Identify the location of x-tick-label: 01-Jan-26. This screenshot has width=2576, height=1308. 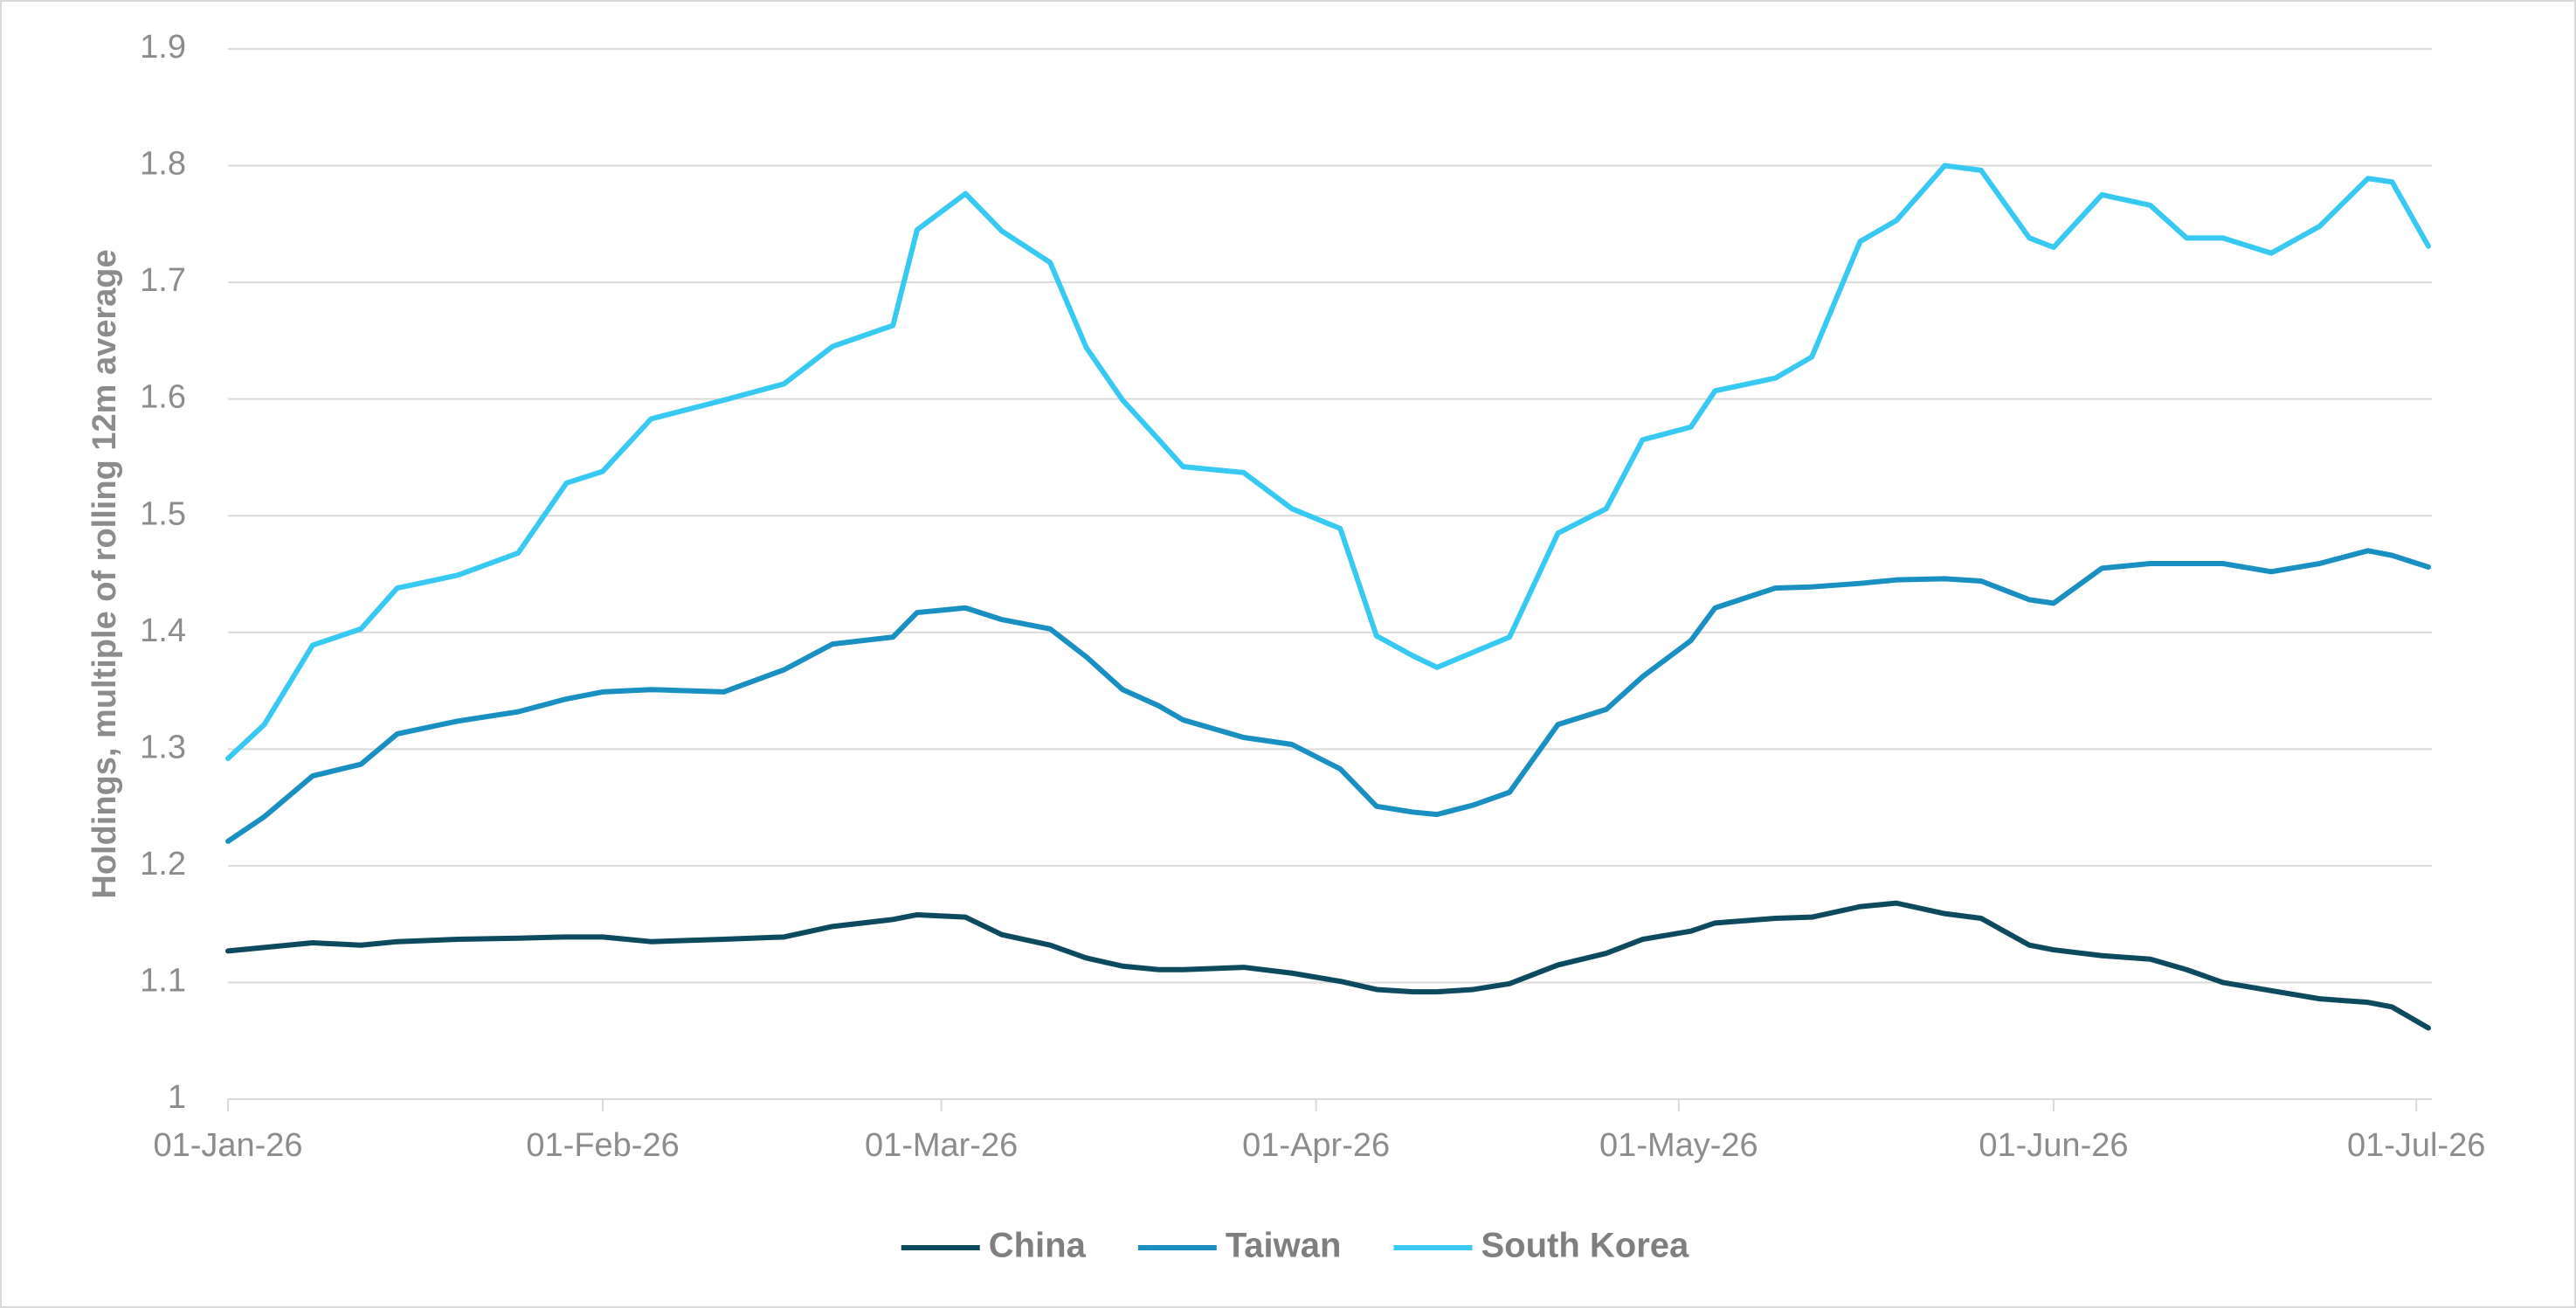
(227, 1146).